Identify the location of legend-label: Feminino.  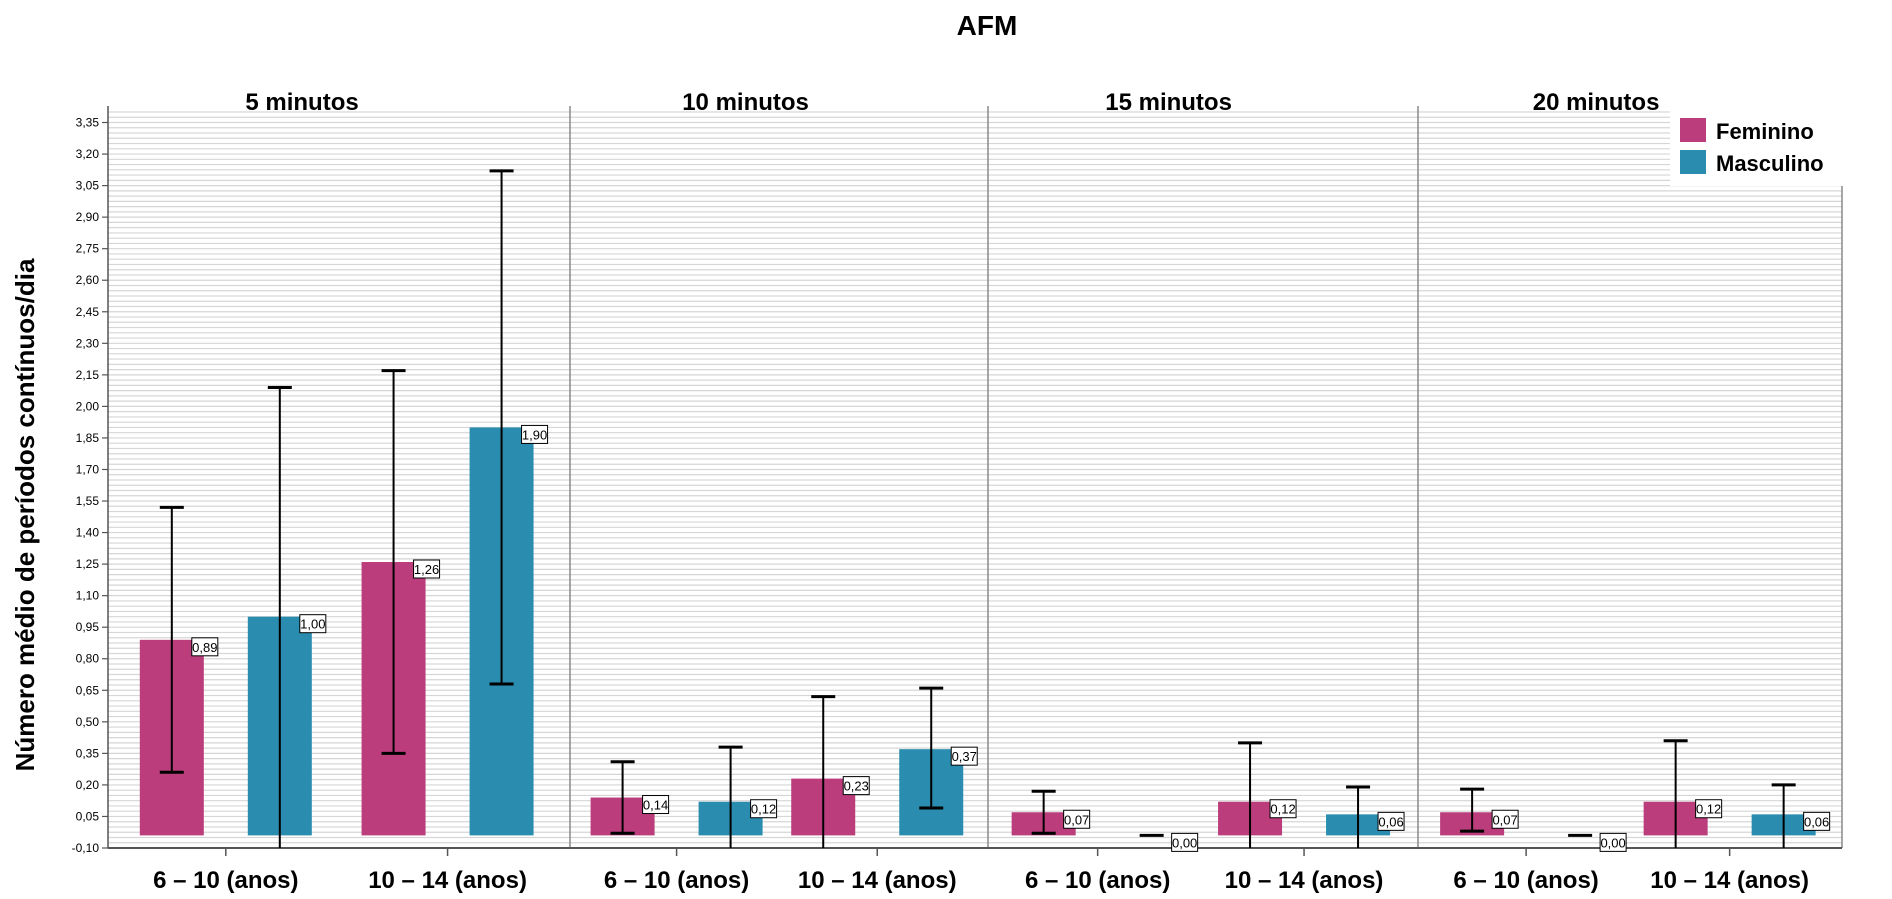
(1765, 131).